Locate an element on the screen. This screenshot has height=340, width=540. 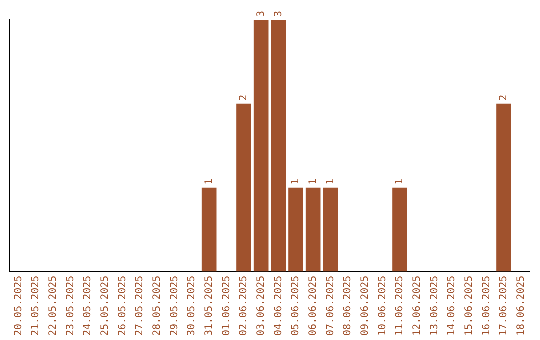
x-tick-label: 31.05.2025 is located at coordinates (209, 306).